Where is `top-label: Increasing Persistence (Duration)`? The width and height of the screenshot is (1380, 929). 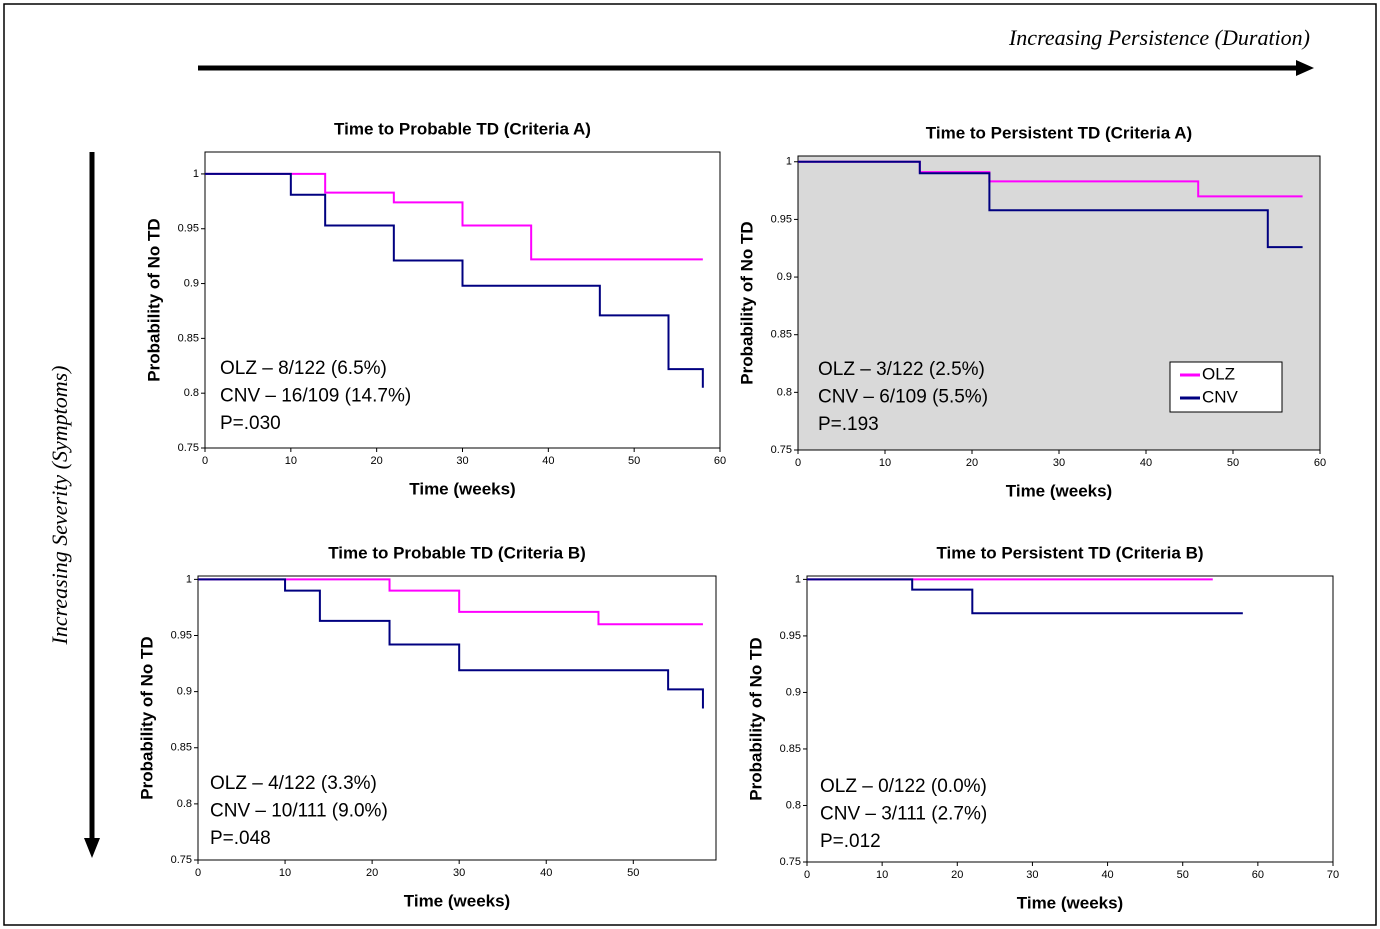 top-label: Increasing Persistence (Duration) is located at coordinates (1159, 37).